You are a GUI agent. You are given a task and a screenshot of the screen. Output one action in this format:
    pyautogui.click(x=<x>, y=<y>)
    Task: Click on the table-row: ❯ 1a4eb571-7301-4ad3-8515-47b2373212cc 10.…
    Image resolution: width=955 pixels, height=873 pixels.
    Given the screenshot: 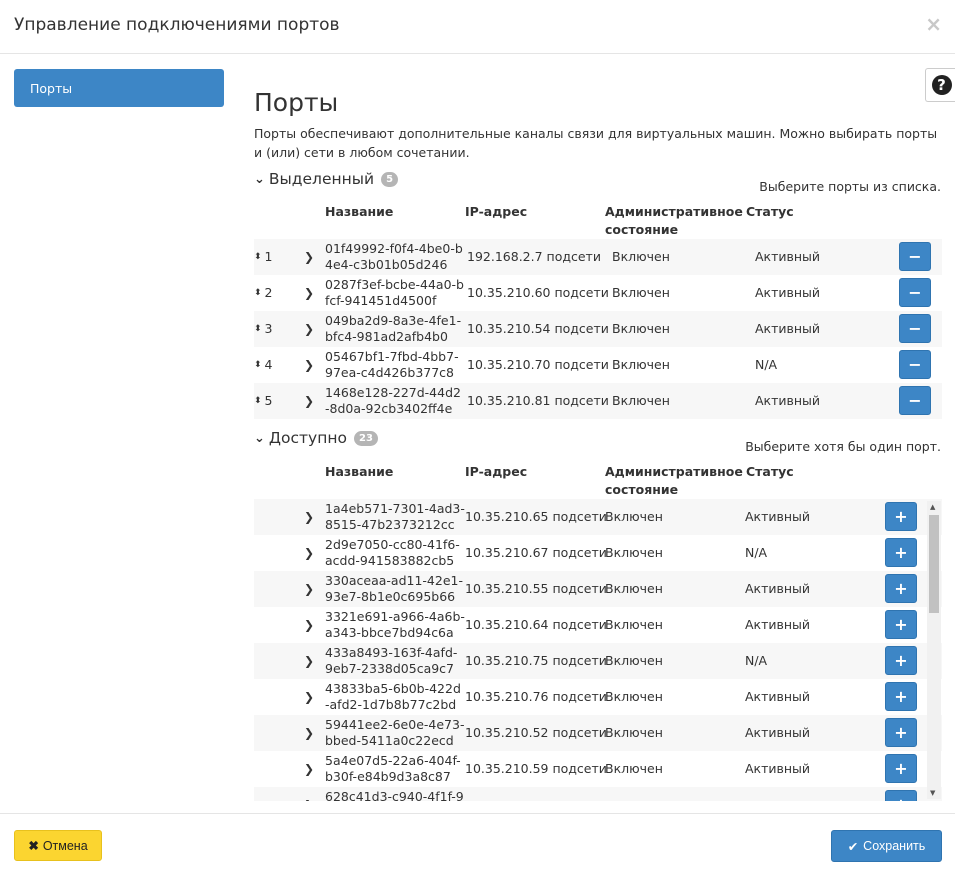 What is the action you would take?
    pyautogui.click(x=598, y=517)
    